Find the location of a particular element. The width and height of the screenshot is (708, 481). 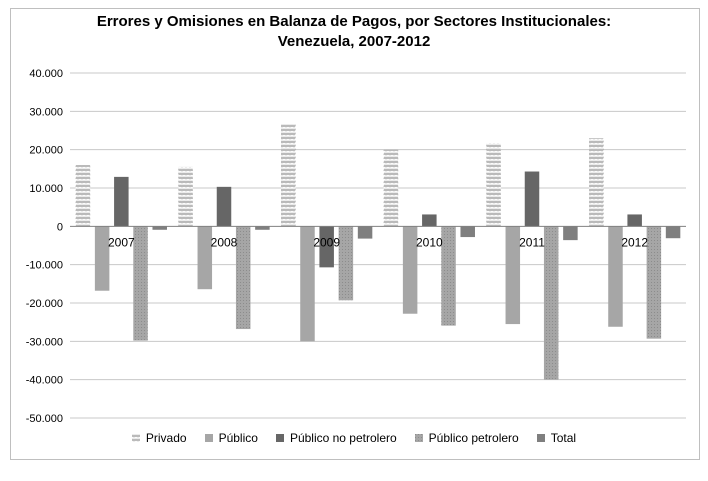

bar-p-blico-petrolero-2007 is located at coordinates (140, 283).